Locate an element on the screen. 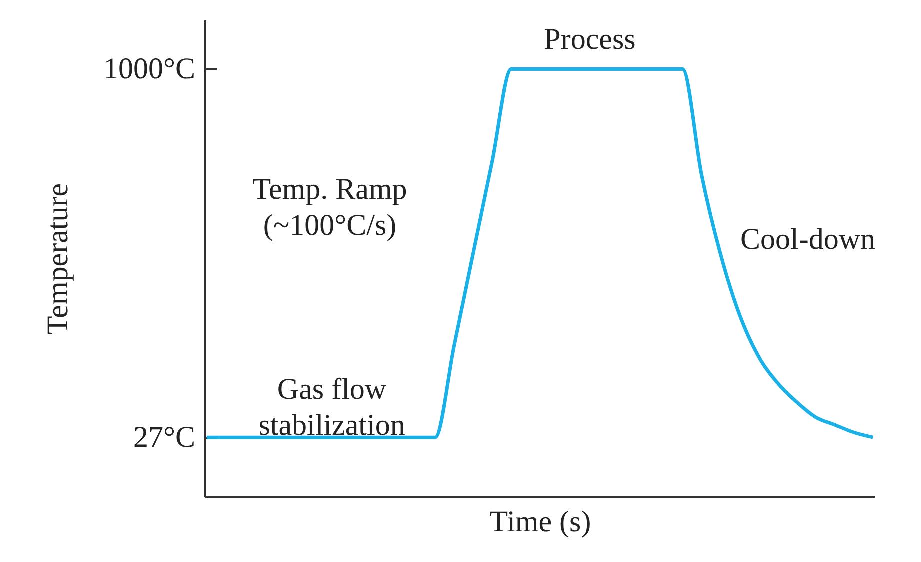  y-axis-title: Temperature is located at coordinates (57, 259).